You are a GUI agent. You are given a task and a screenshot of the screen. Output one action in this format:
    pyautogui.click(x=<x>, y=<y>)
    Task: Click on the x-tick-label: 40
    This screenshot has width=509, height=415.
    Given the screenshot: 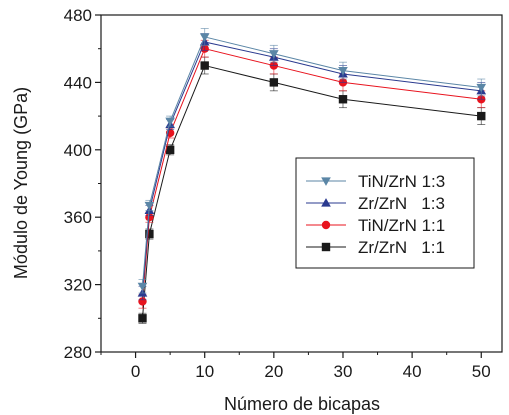 What is the action you would take?
    pyautogui.click(x=412, y=371)
    